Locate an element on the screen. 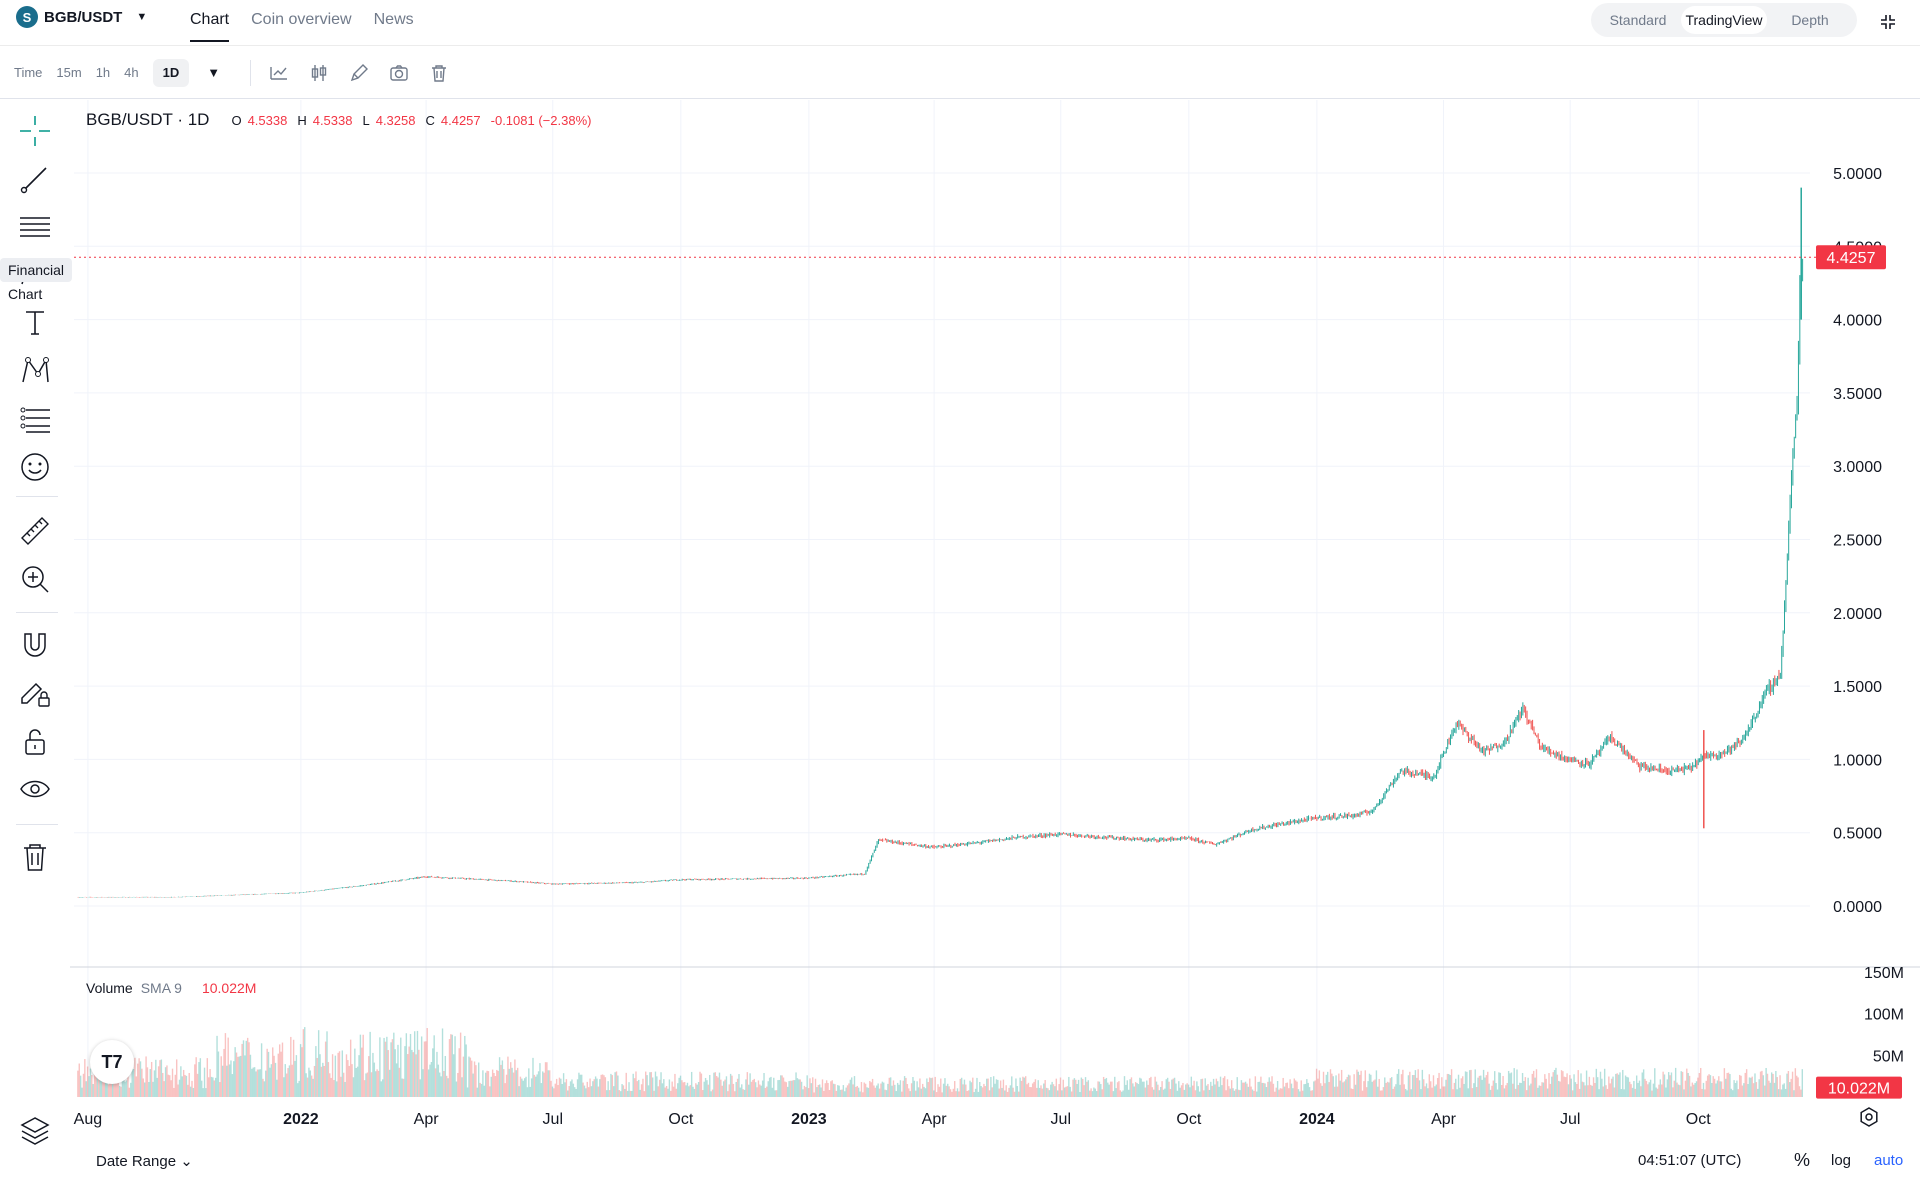 Image resolution: width=1920 pixels, height=1187 pixels. view-standard: Standard is located at coordinates (1638, 20).